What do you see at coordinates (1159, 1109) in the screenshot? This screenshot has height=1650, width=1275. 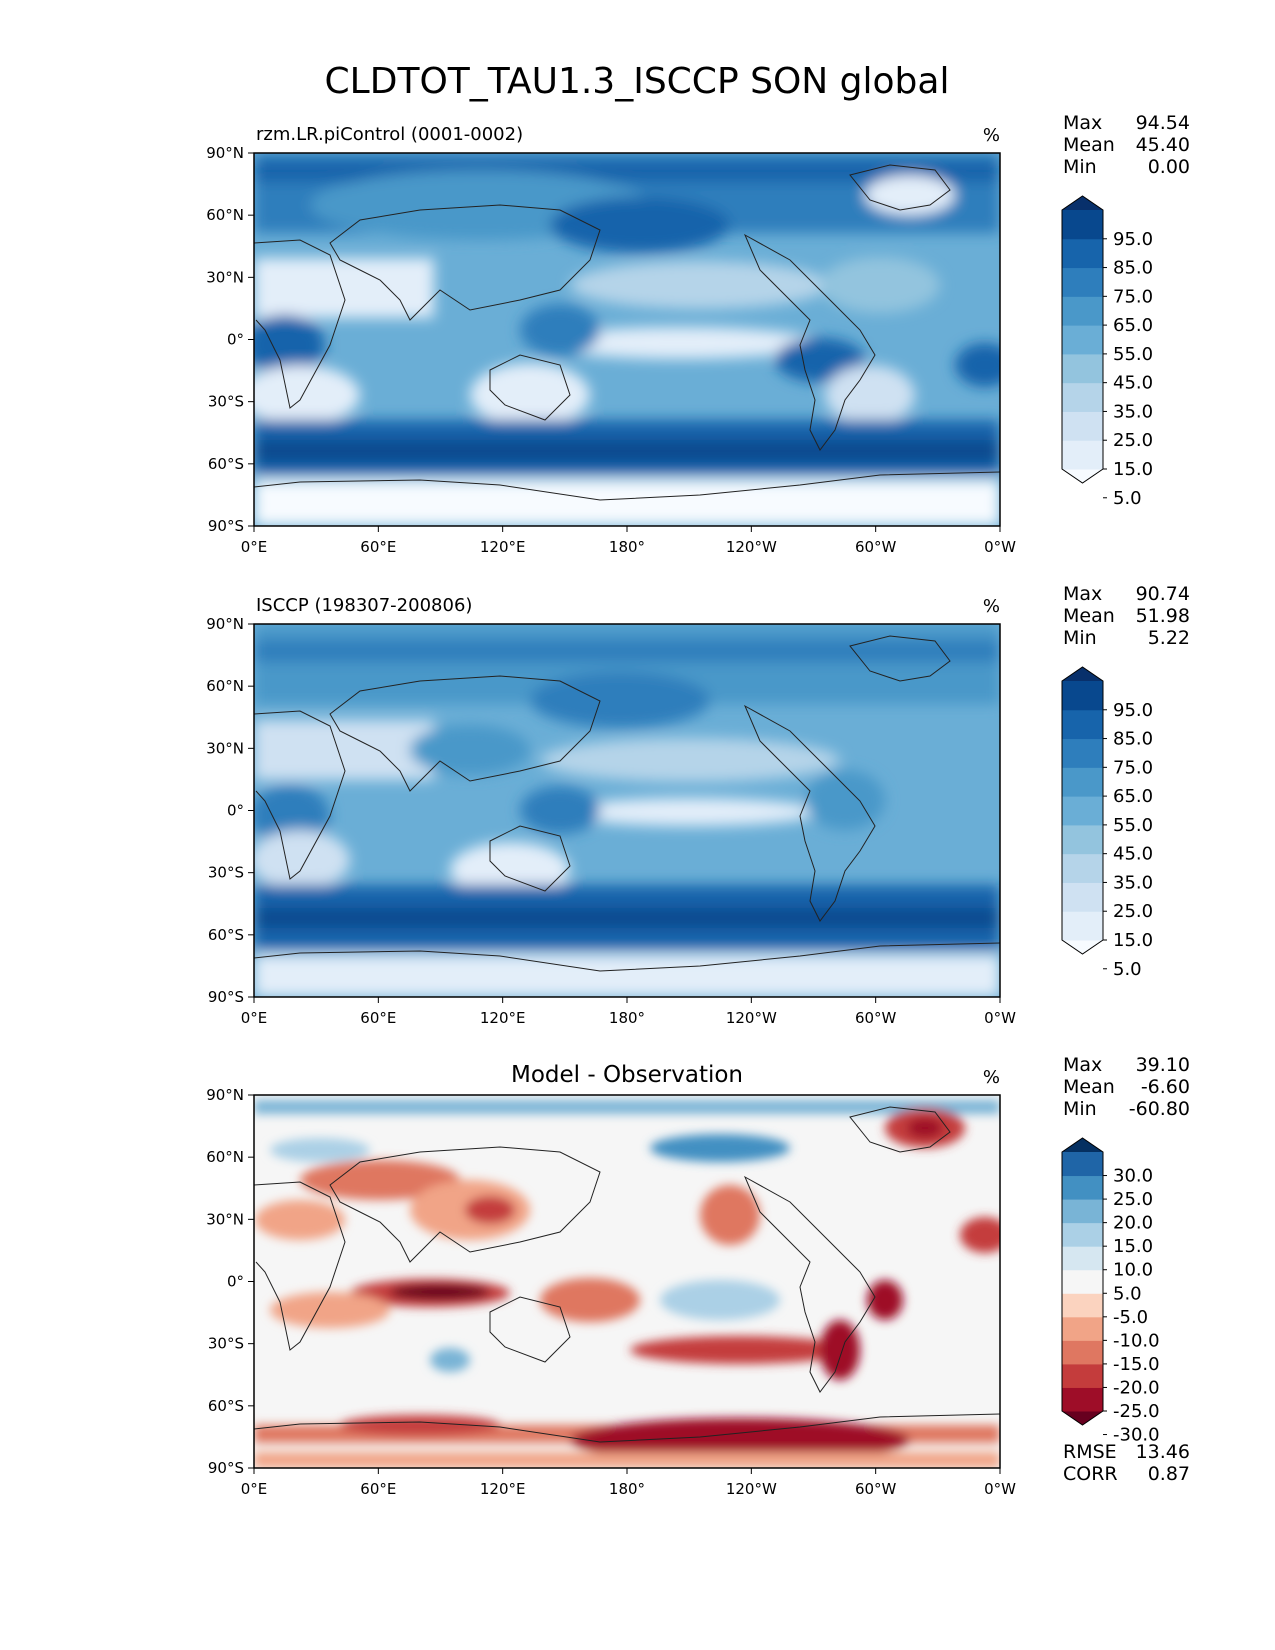 I see `stat-value: -60.80` at bounding box center [1159, 1109].